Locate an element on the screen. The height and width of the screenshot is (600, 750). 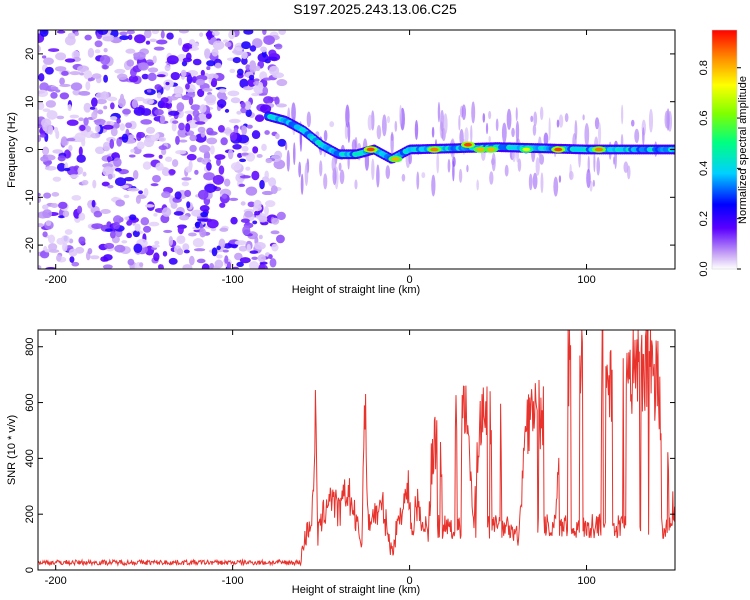
figure-title: S197.2025.243.13.06.C25 is located at coordinates (375, 9).